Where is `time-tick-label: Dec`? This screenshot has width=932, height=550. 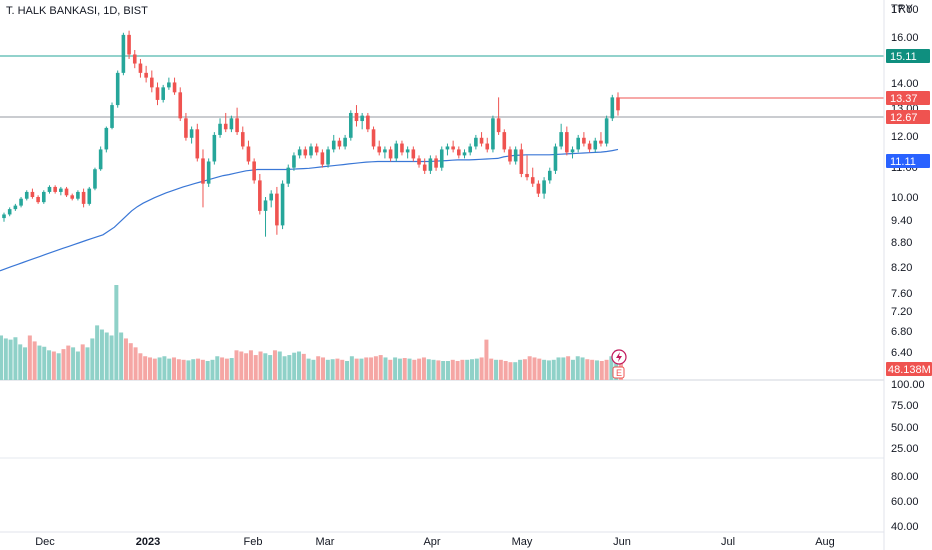
time-tick-label: Dec is located at coordinates (45, 542).